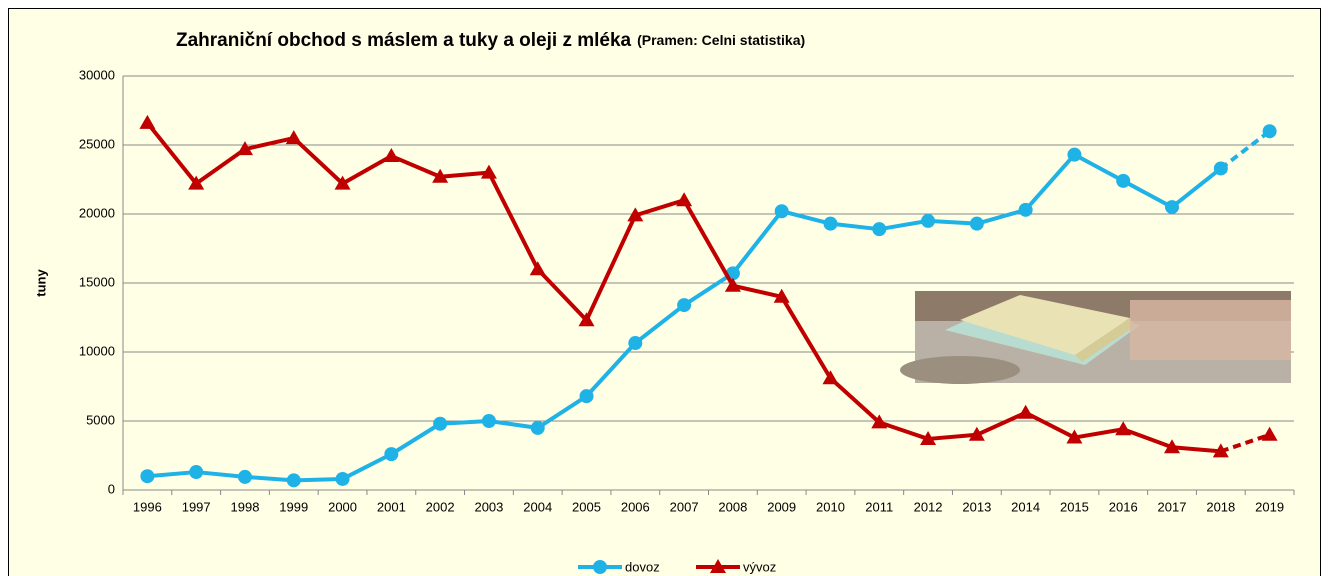 This screenshot has height=576, width=1329. Describe the element at coordinates (1172, 506) in the screenshot. I see `x-tick-label: 2017` at that location.